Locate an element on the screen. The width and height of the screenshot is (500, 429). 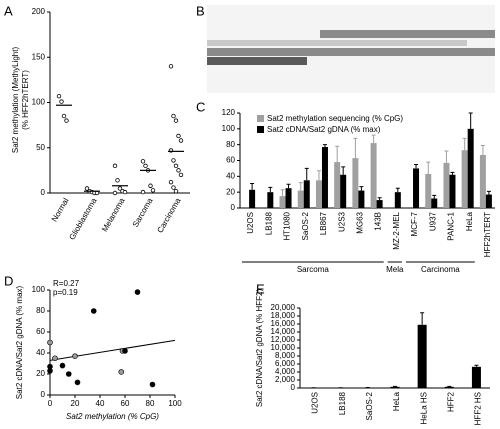
y-axis-label: Sat2 methylation (MethyLight) is located at coordinates (15, 100).